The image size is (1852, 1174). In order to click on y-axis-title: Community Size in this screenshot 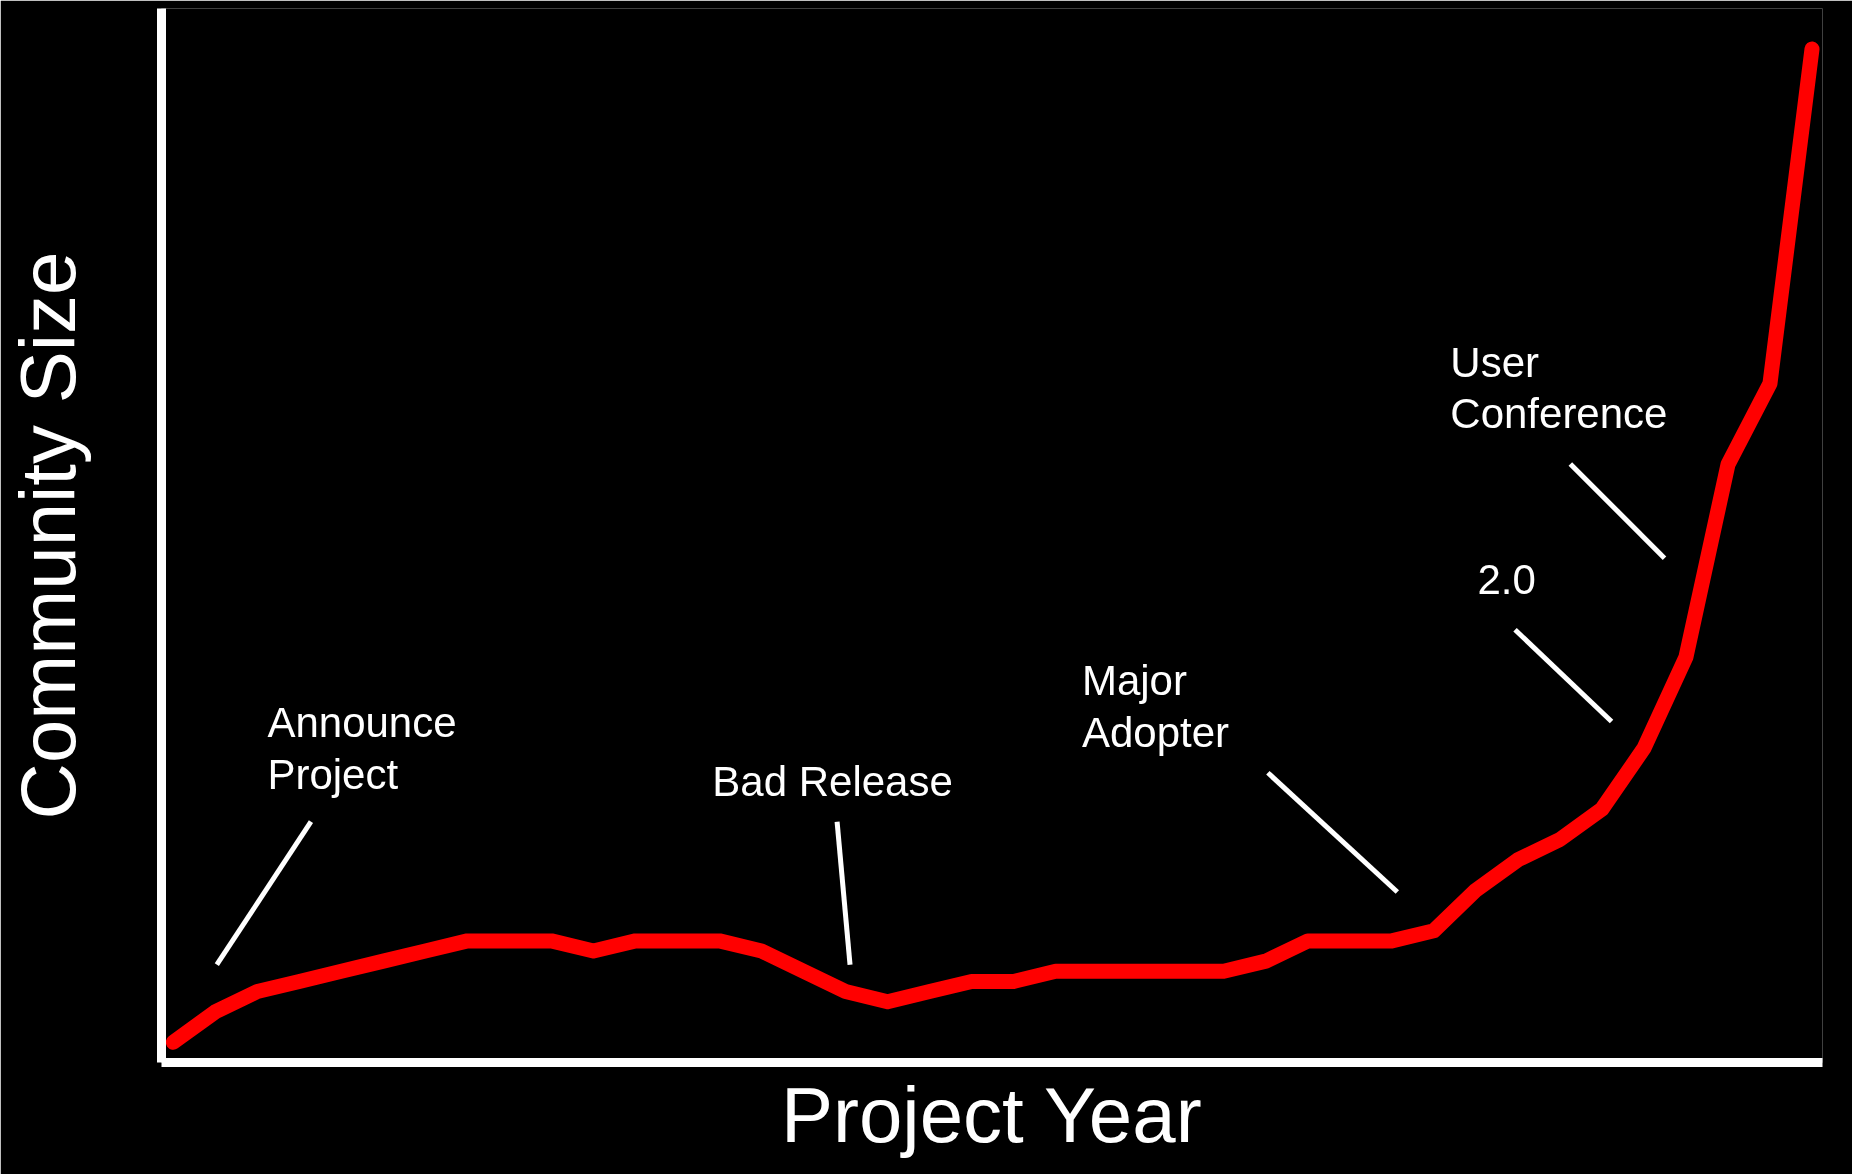, I will do `click(47, 535)`.